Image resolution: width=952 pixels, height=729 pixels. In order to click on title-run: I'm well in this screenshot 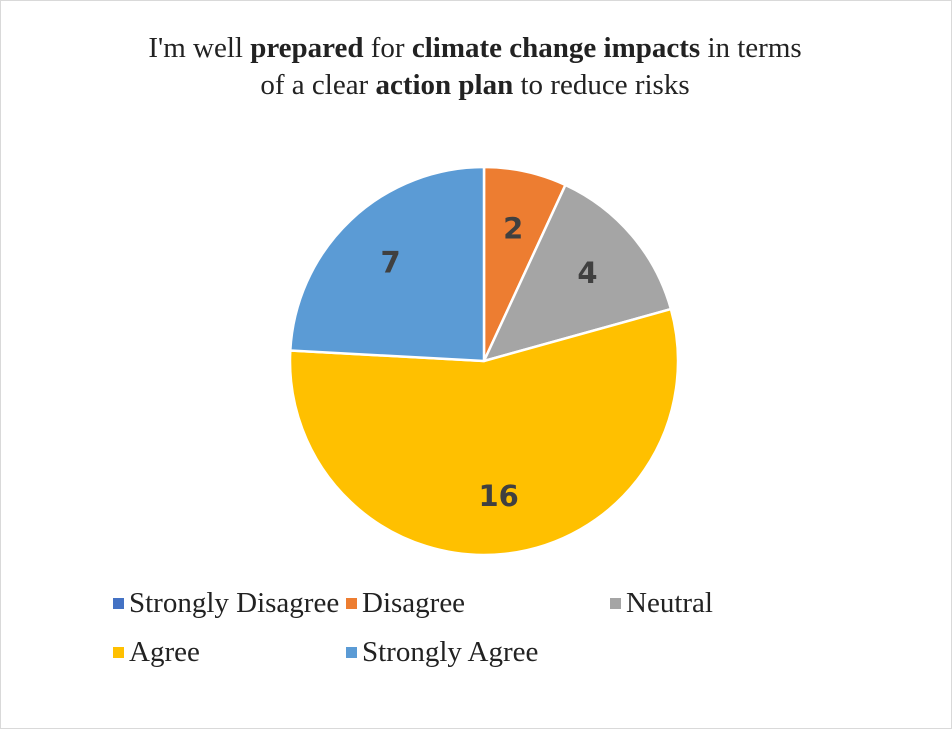, I will do `click(199, 48)`.